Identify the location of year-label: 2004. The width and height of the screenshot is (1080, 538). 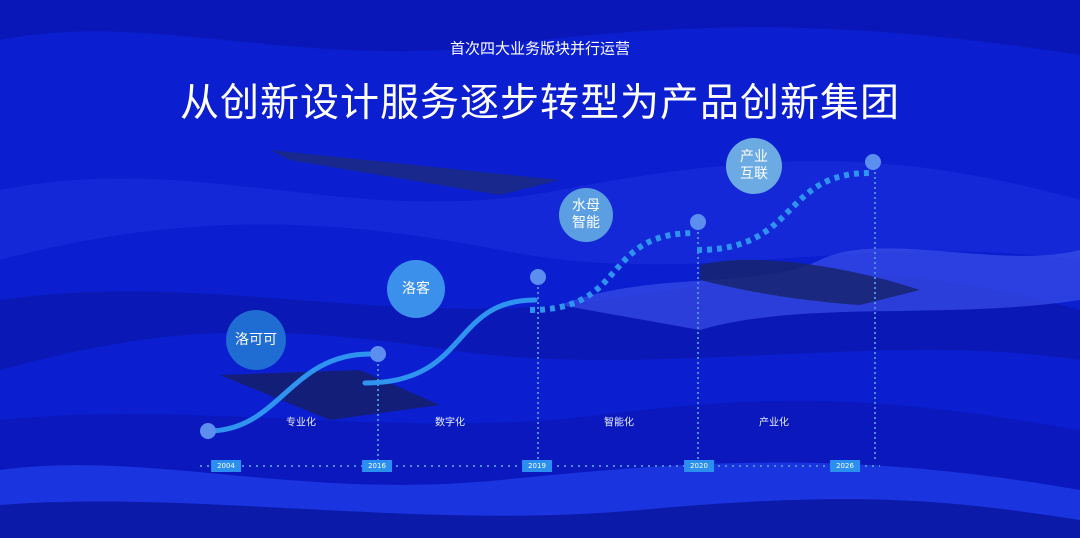
(226, 466).